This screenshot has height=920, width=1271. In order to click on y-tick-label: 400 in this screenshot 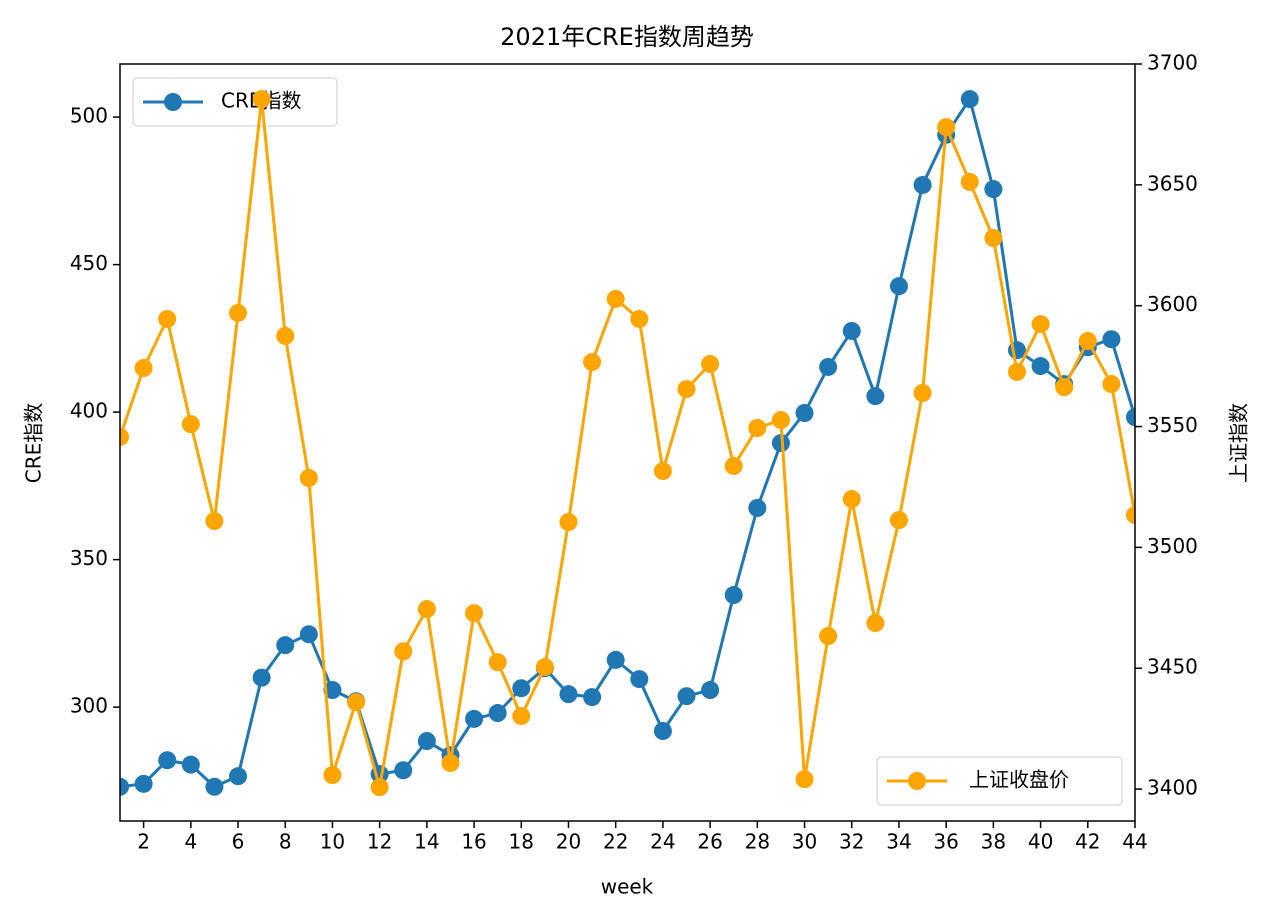, I will do `click(89, 411)`.